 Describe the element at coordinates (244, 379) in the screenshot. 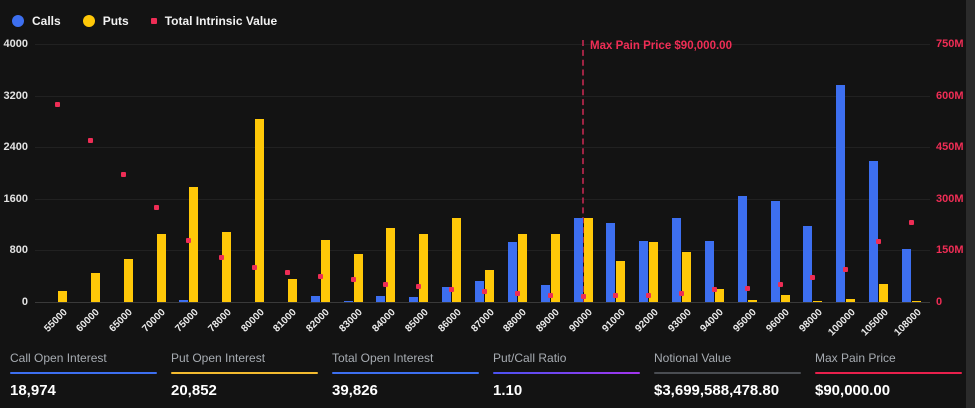

I see `stat-put-open-interest: Put Open Interest 20,852` at that location.